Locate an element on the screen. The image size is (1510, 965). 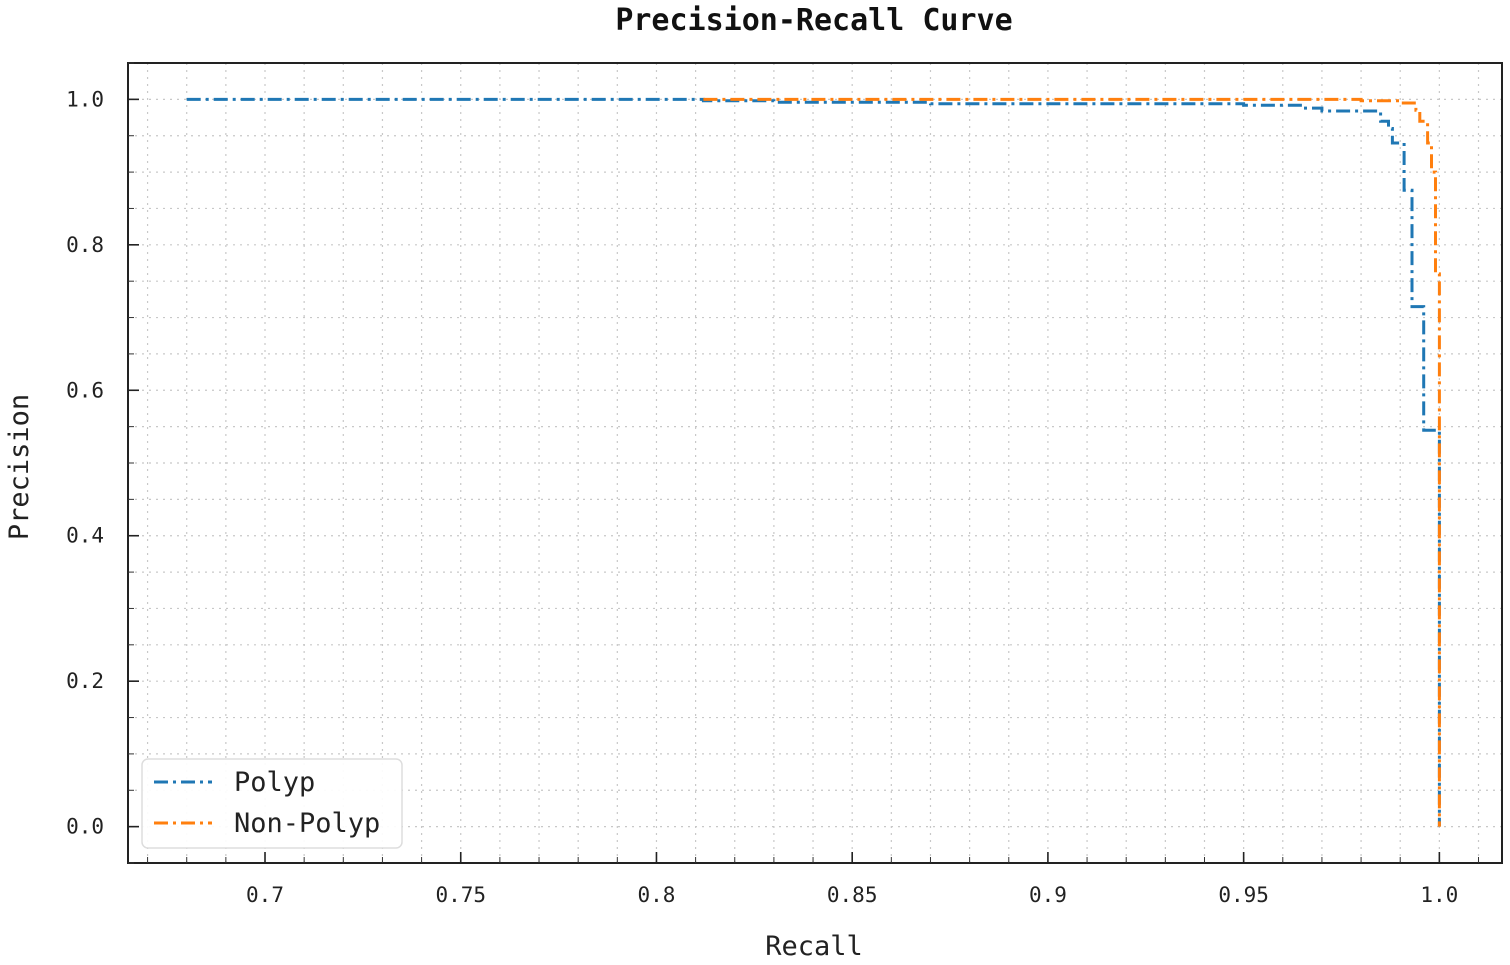
y-tick-label: 0.6 is located at coordinates (85, 390).